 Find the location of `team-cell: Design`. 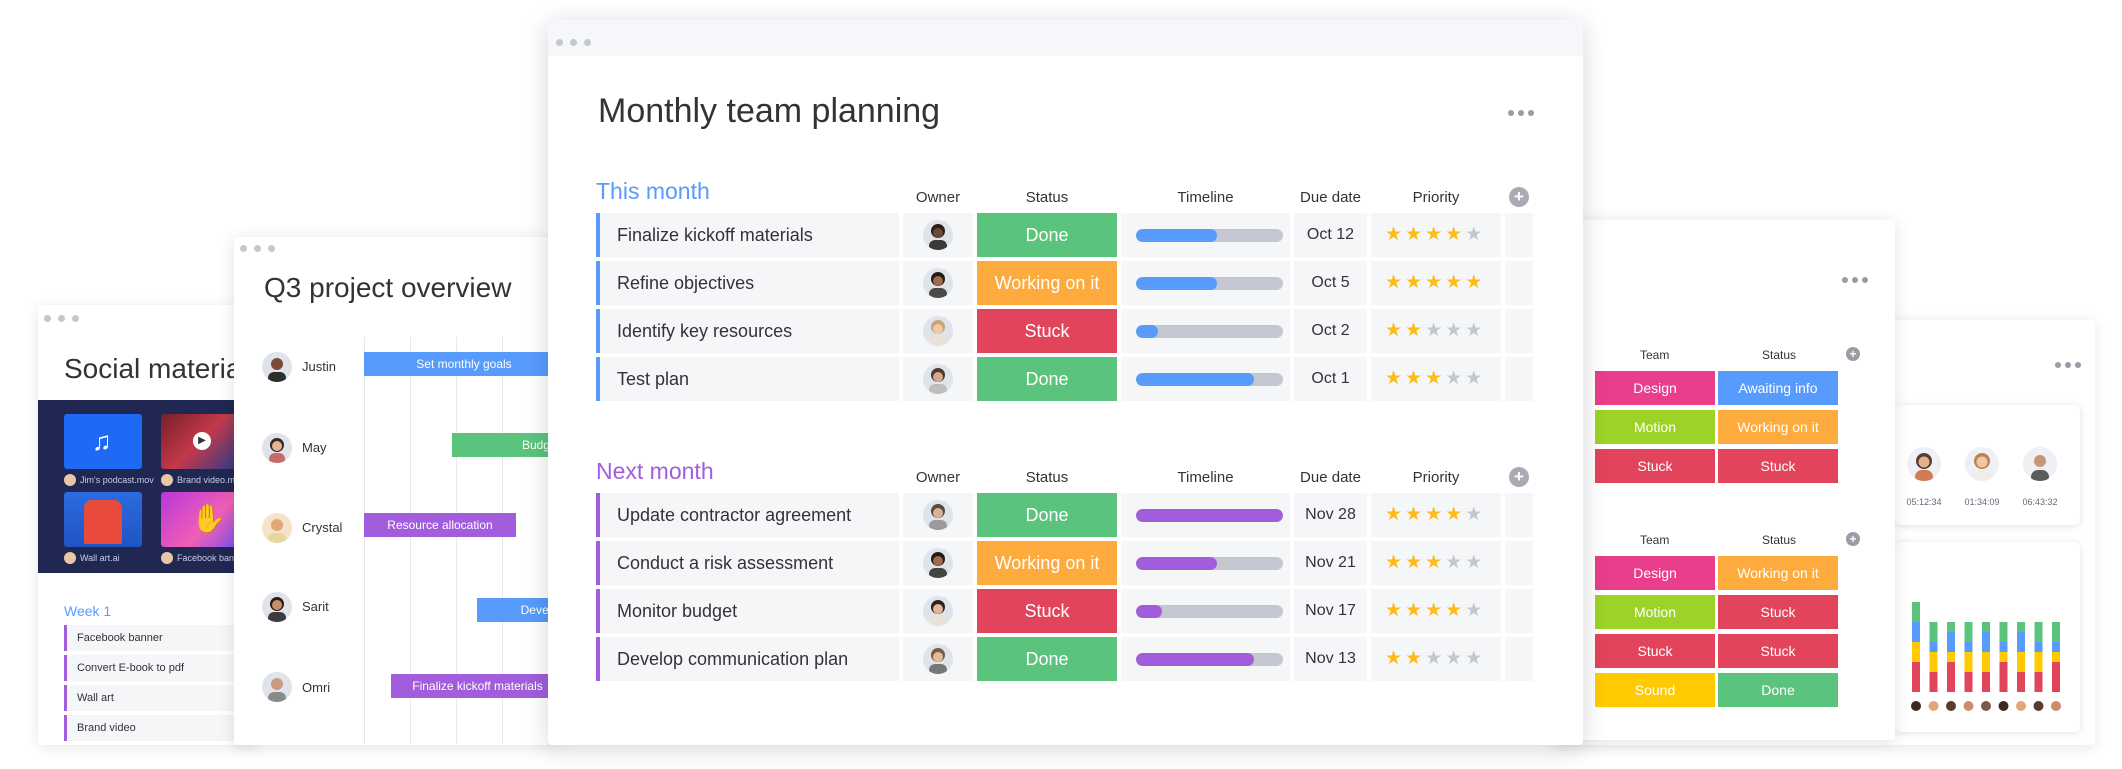

team-cell: Design is located at coordinates (1655, 573).